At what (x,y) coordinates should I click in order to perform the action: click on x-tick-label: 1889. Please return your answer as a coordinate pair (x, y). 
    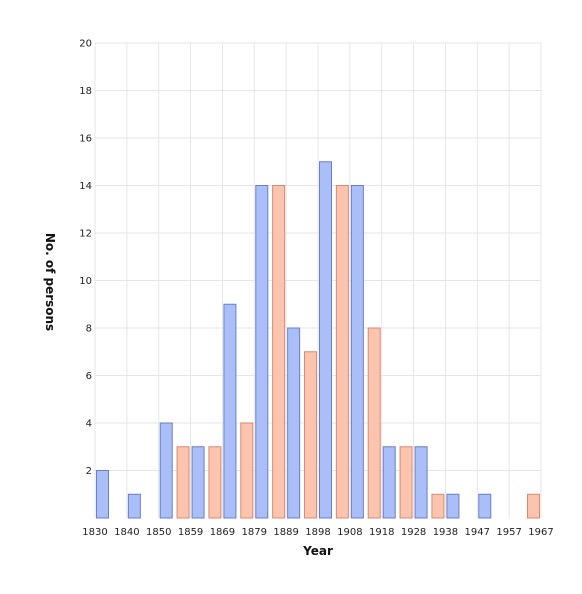
    Looking at the image, I should click on (285, 532).